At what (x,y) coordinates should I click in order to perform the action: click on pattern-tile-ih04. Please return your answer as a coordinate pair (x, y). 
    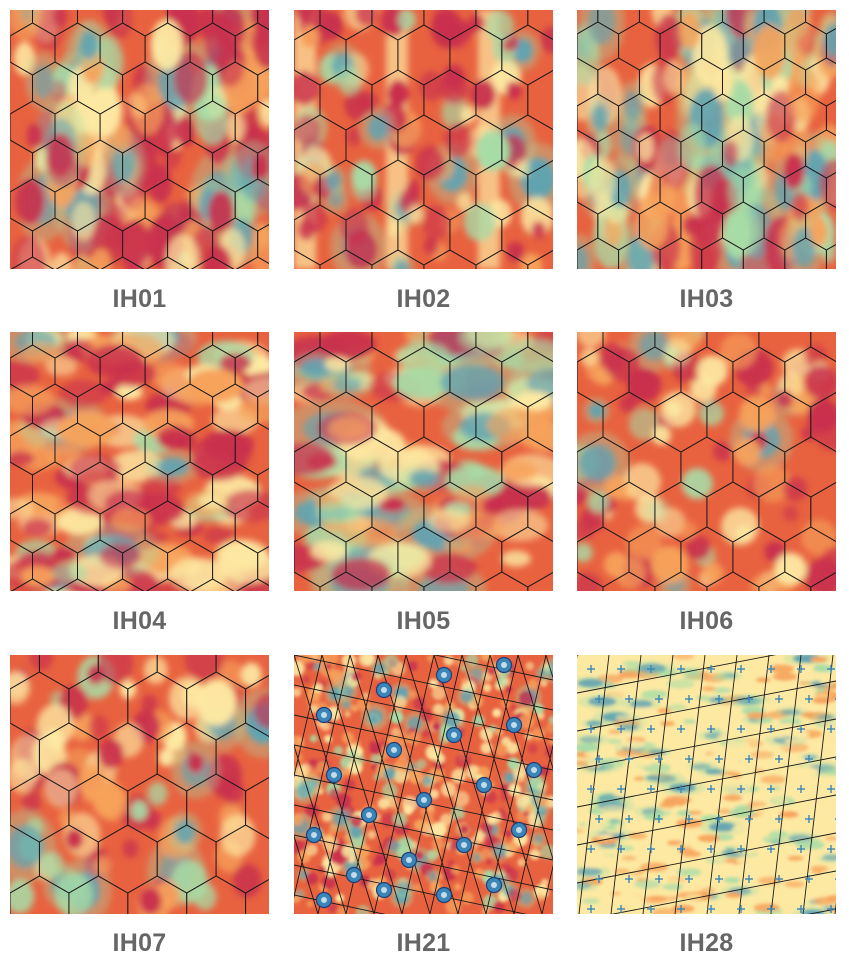
    Looking at the image, I should click on (139, 461).